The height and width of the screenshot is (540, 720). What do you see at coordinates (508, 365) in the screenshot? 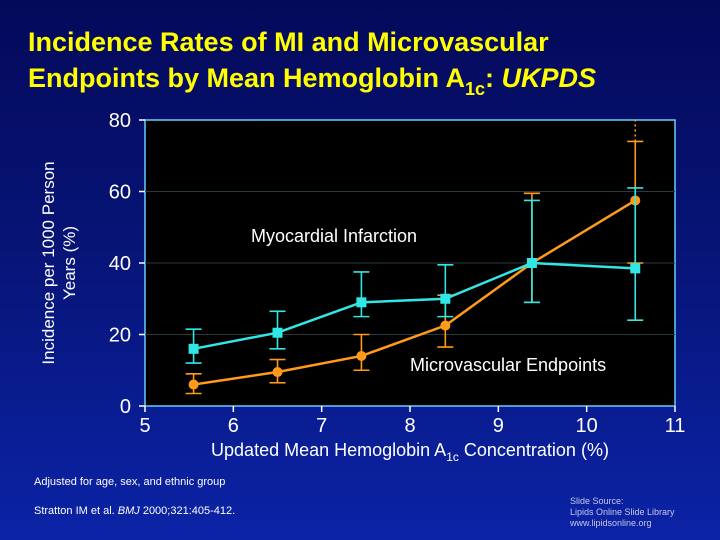
I see `annotation-microvascular-endpoints: Microvascular Endpoints` at bounding box center [508, 365].